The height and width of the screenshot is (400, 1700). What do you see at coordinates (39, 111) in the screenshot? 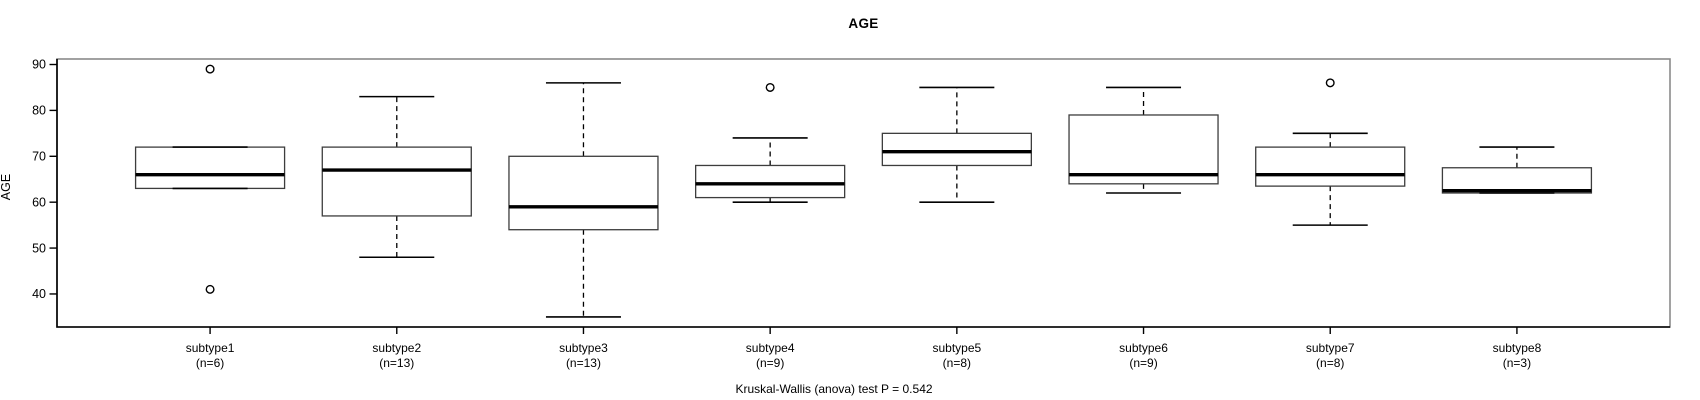
I see `y-axis-tick-label: 80` at bounding box center [39, 111].